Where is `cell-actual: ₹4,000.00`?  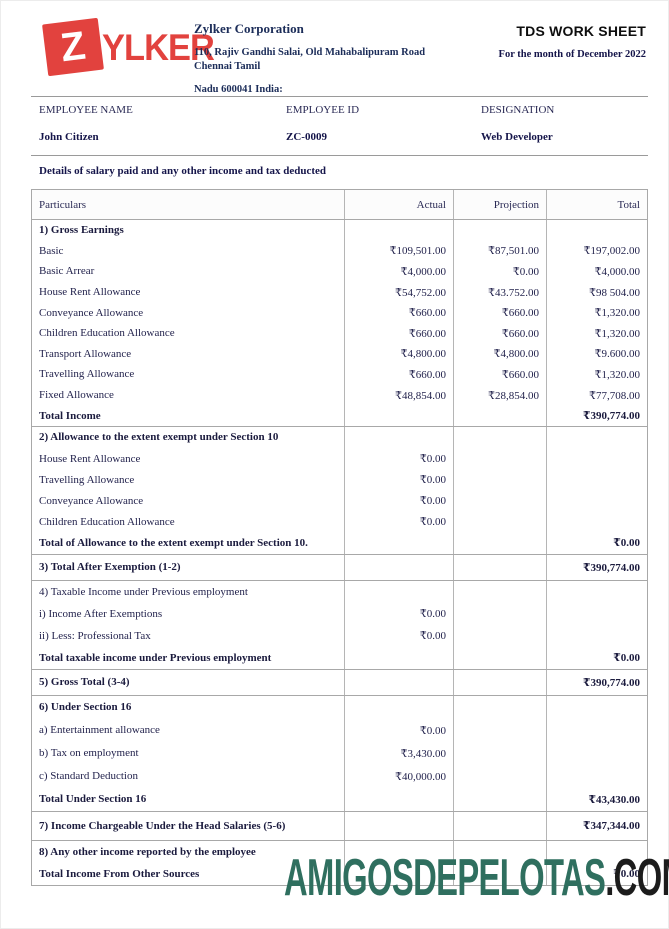
cell-actual: ₹4,000.00 is located at coordinates (398, 271).